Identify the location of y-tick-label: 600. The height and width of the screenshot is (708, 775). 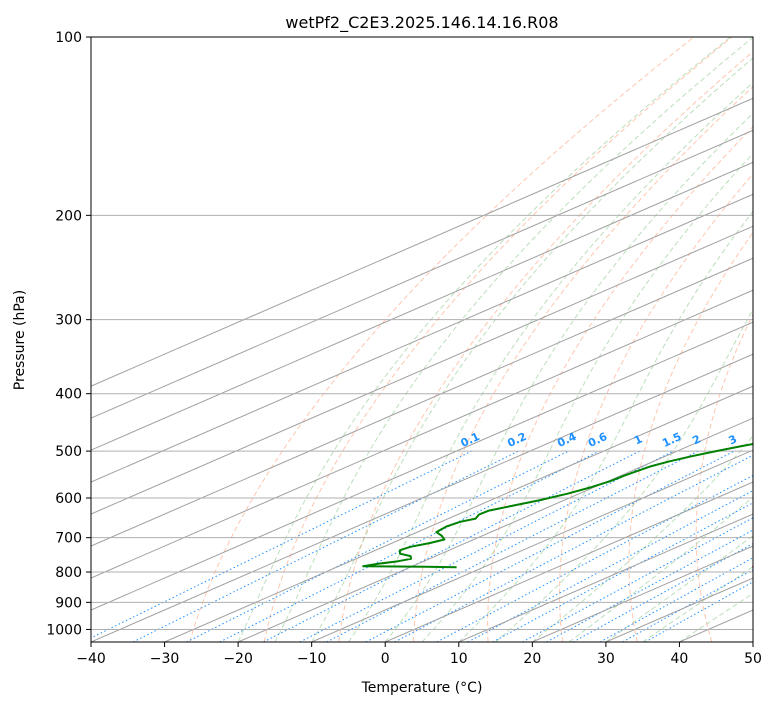
(68, 499).